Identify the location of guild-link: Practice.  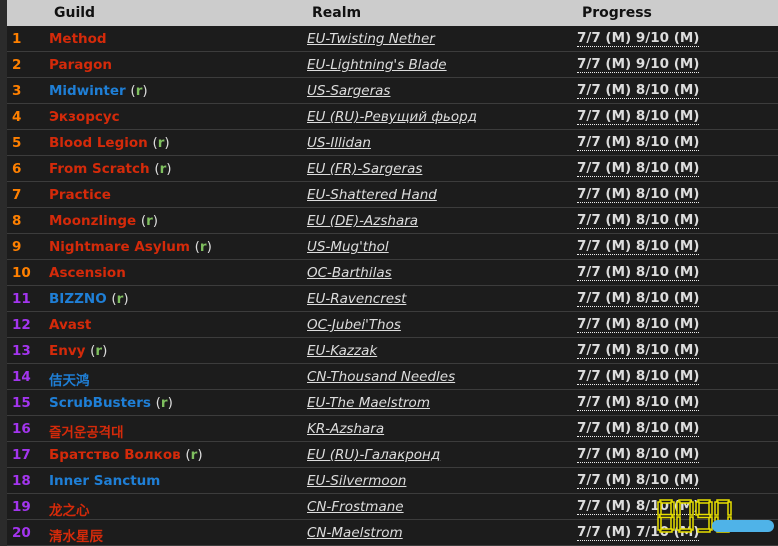
(80, 195).